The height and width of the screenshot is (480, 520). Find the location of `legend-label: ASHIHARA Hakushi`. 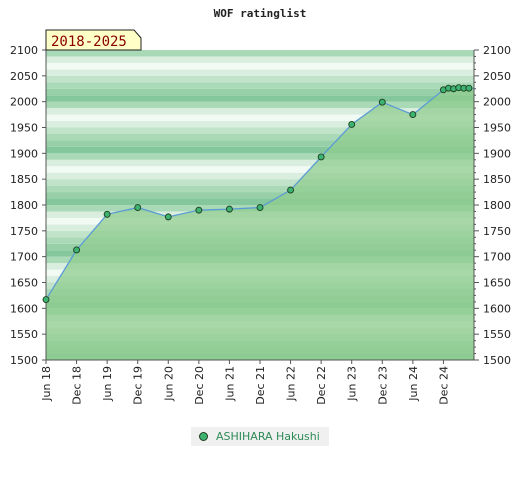

legend-label: ASHIHARA Hakushi is located at coordinates (268, 436).